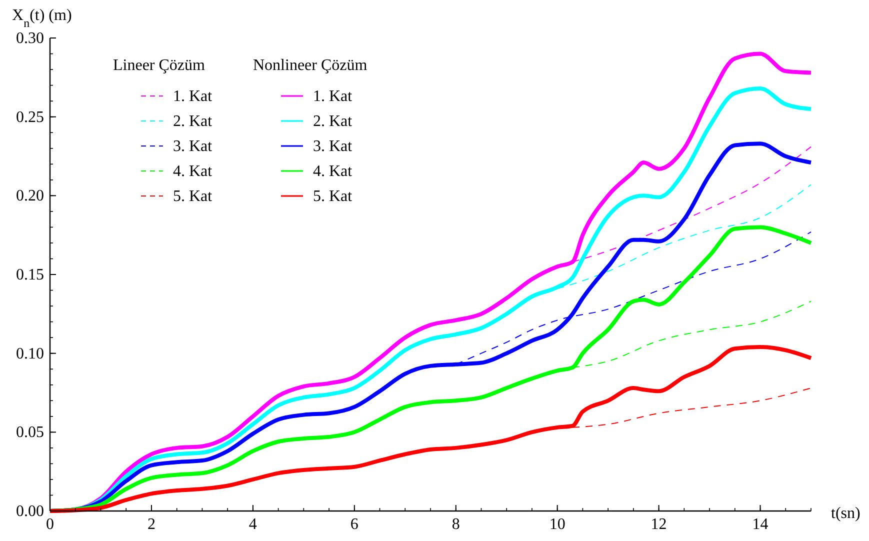  I want to click on y-tick-label: 0.10, so click(30, 353).